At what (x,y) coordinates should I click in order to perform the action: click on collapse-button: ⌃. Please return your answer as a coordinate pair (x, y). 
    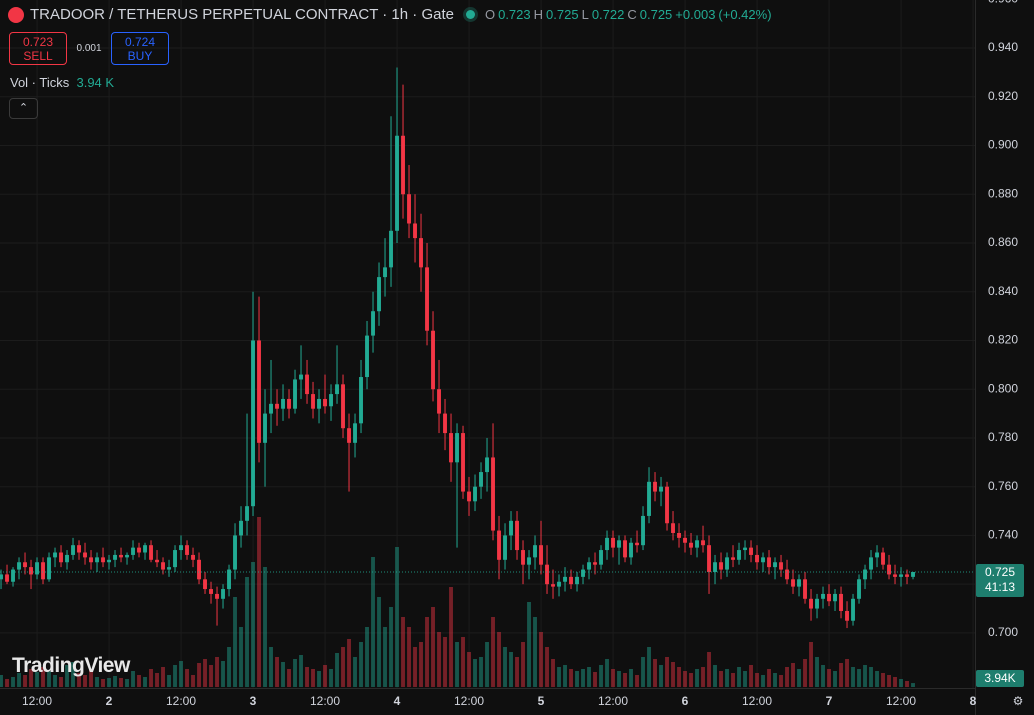
    Looking at the image, I should click on (23, 108).